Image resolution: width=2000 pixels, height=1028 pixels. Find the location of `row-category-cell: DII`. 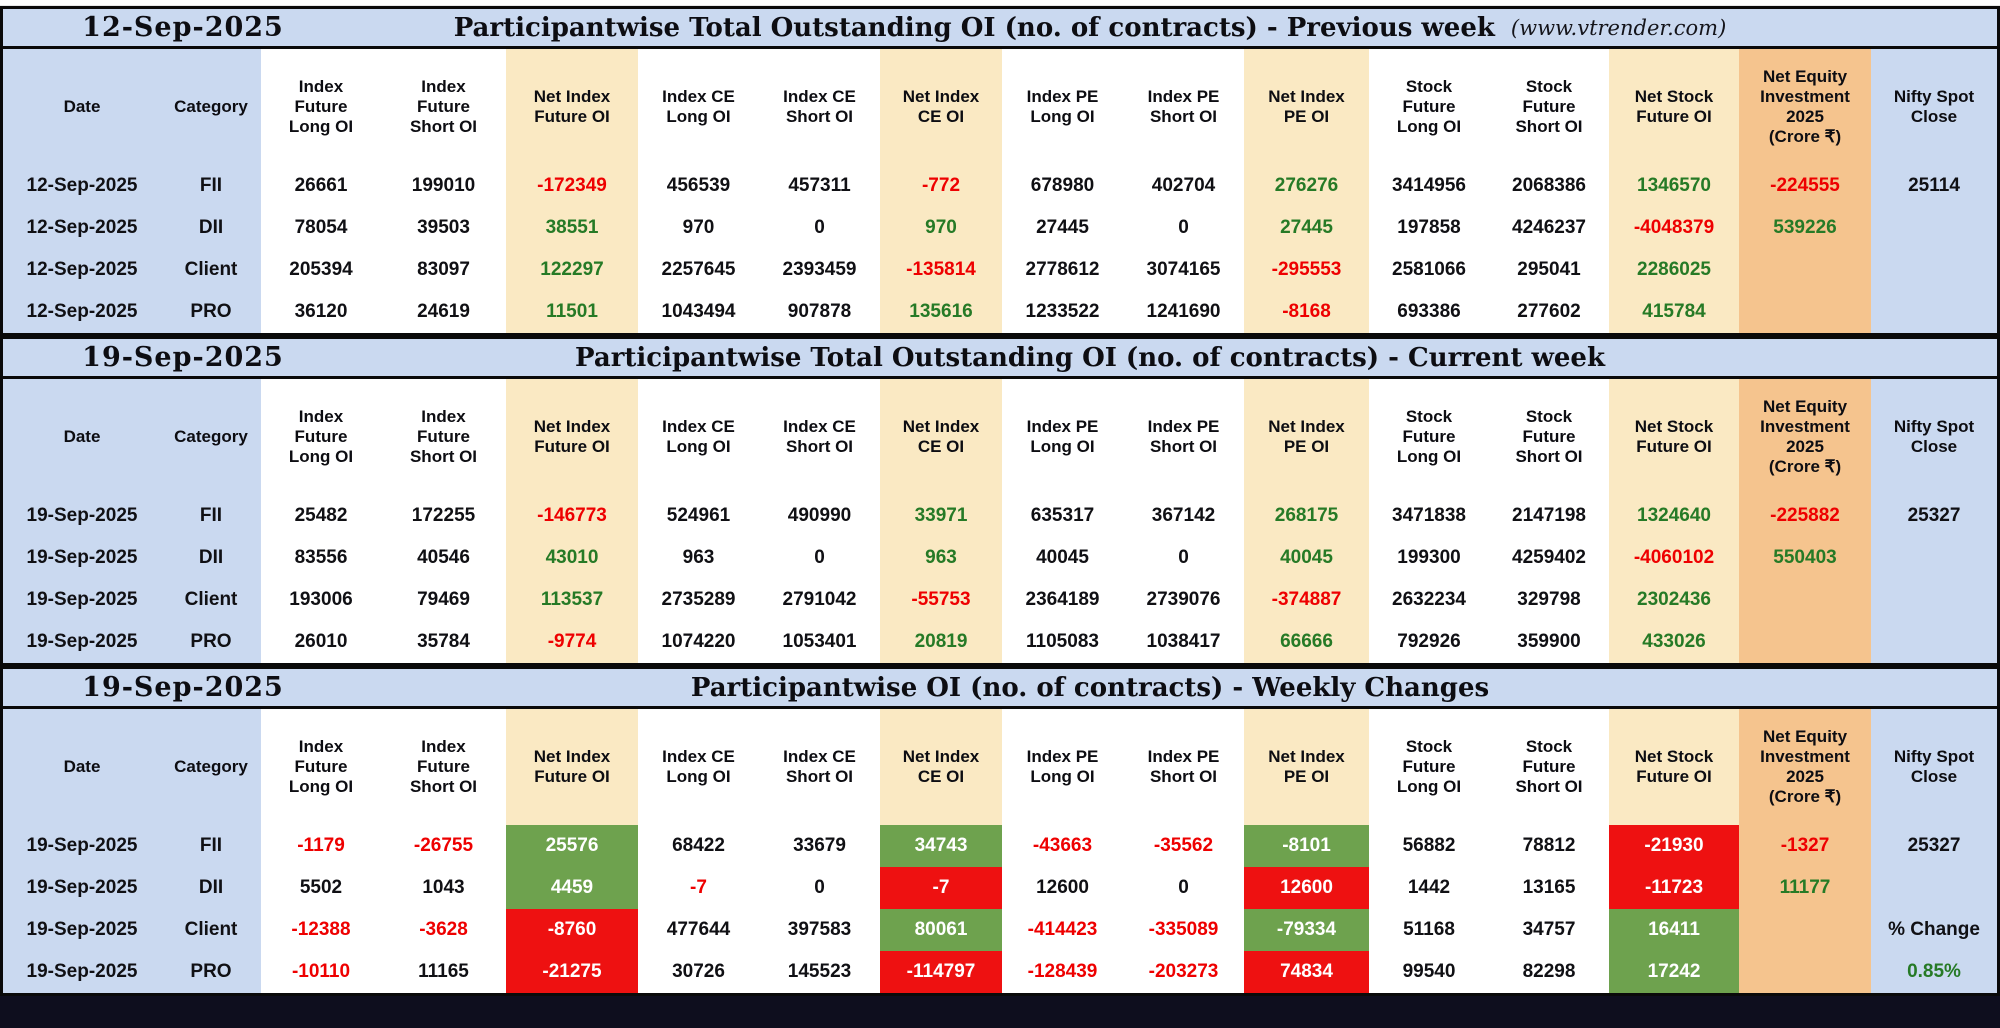

row-category-cell: DII is located at coordinates (211, 228).